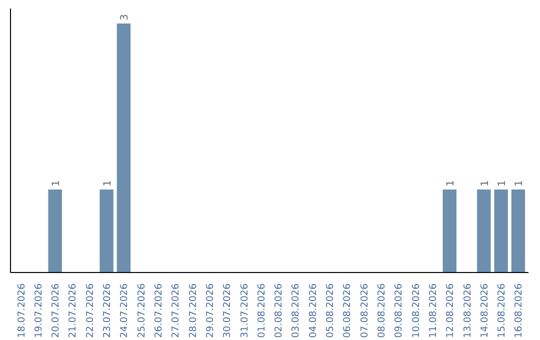 This screenshot has height=340, width=540. Describe the element at coordinates (193, 310) in the screenshot. I see `x-tick-label: 28.07.2026` at that location.